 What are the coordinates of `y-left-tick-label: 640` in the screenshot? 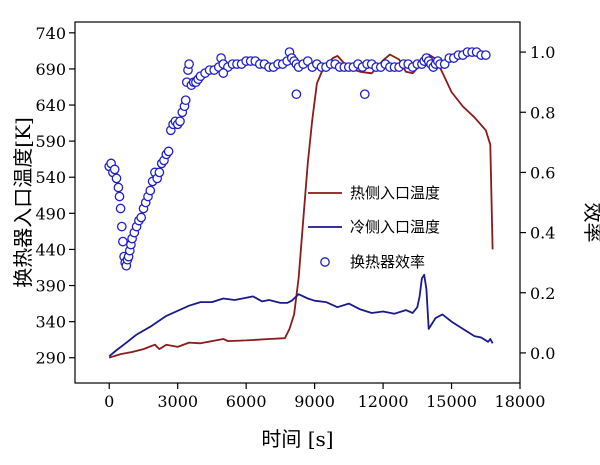 It's located at (50, 105).